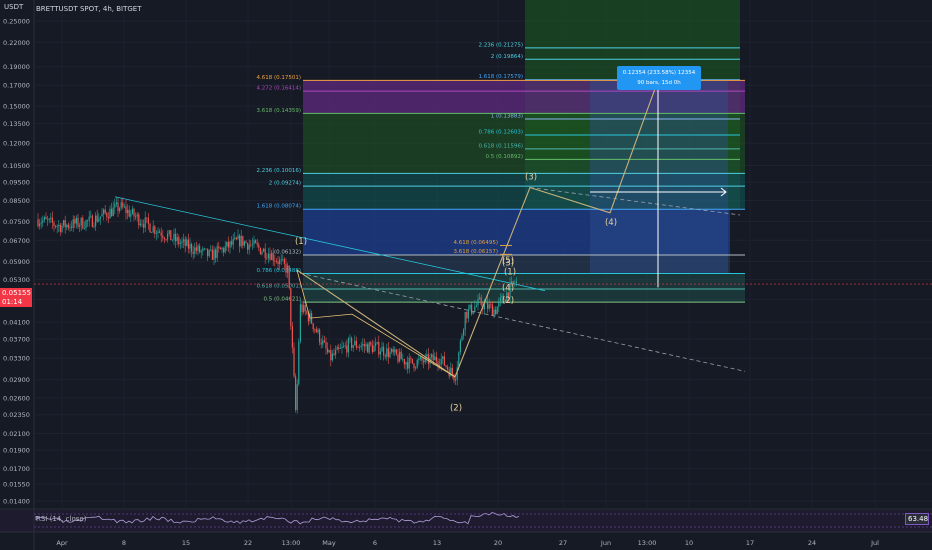 Image resolution: width=932 pixels, height=550 pixels. I want to click on y-tick-label: 0.05300, so click(16, 280).